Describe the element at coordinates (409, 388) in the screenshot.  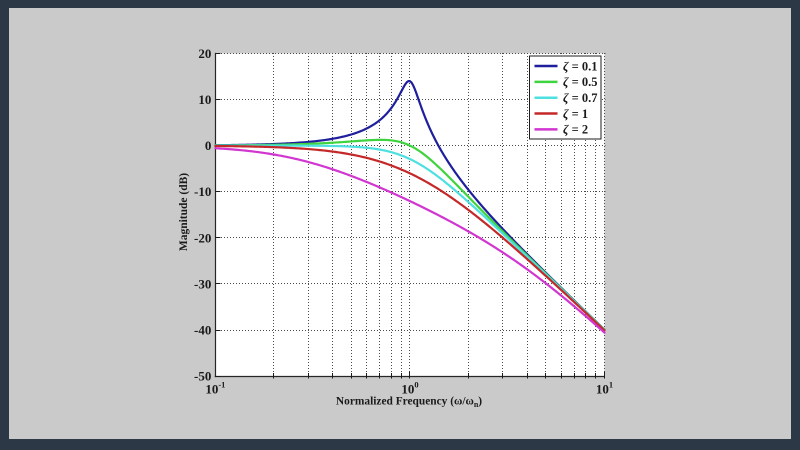
I see `svg-text: 10⁰` at that location.